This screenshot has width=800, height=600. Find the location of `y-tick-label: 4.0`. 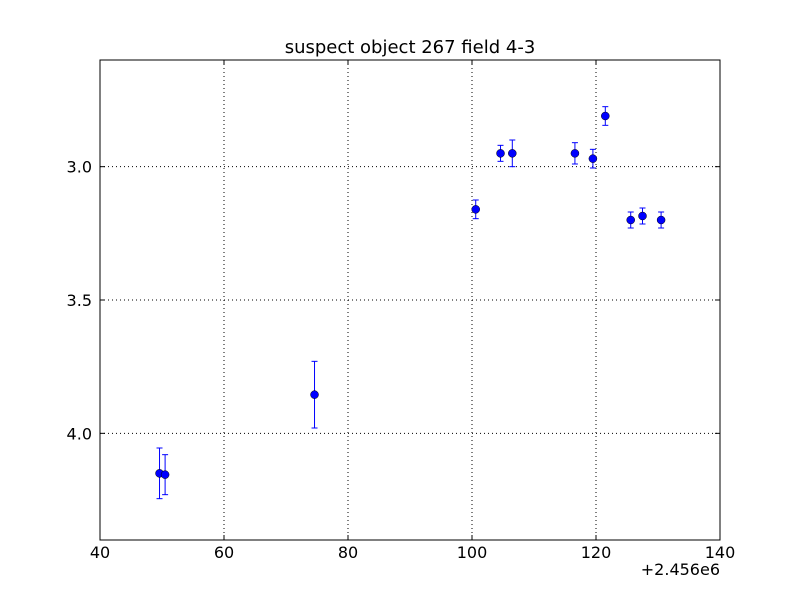

y-tick-label: 4.0 is located at coordinates (79, 433).